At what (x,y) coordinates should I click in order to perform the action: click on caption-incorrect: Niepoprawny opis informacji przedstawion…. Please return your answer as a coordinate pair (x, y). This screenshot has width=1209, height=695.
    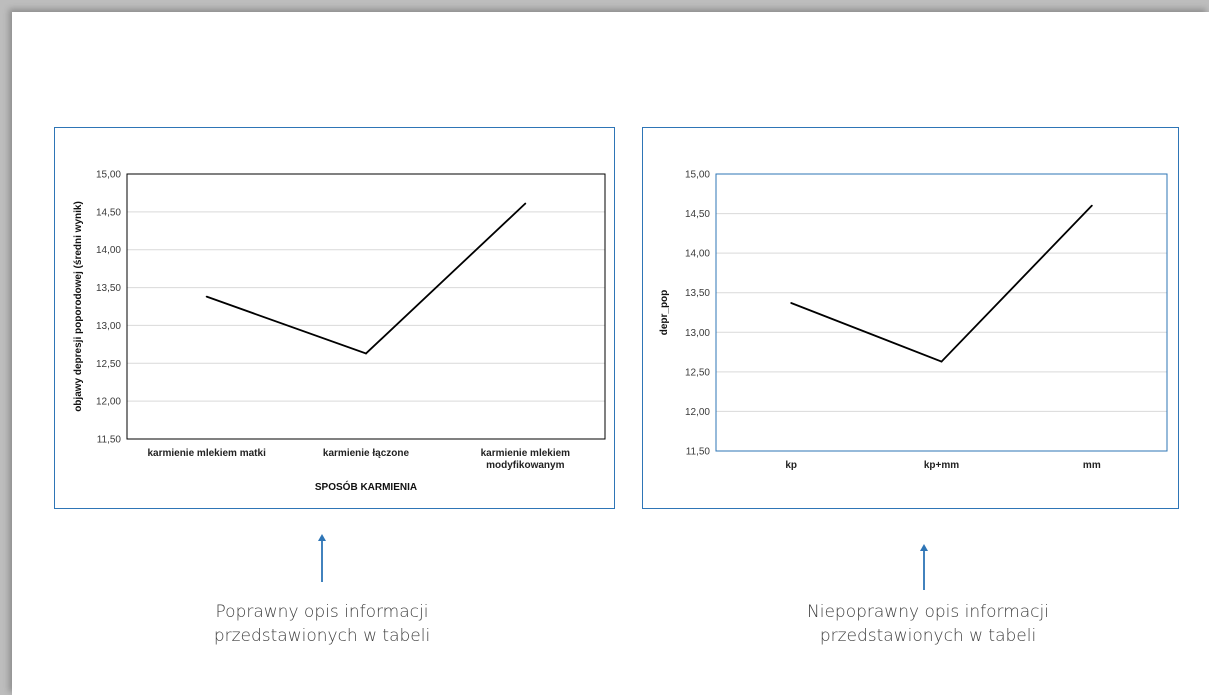
    Looking at the image, I should click on (928, 624).